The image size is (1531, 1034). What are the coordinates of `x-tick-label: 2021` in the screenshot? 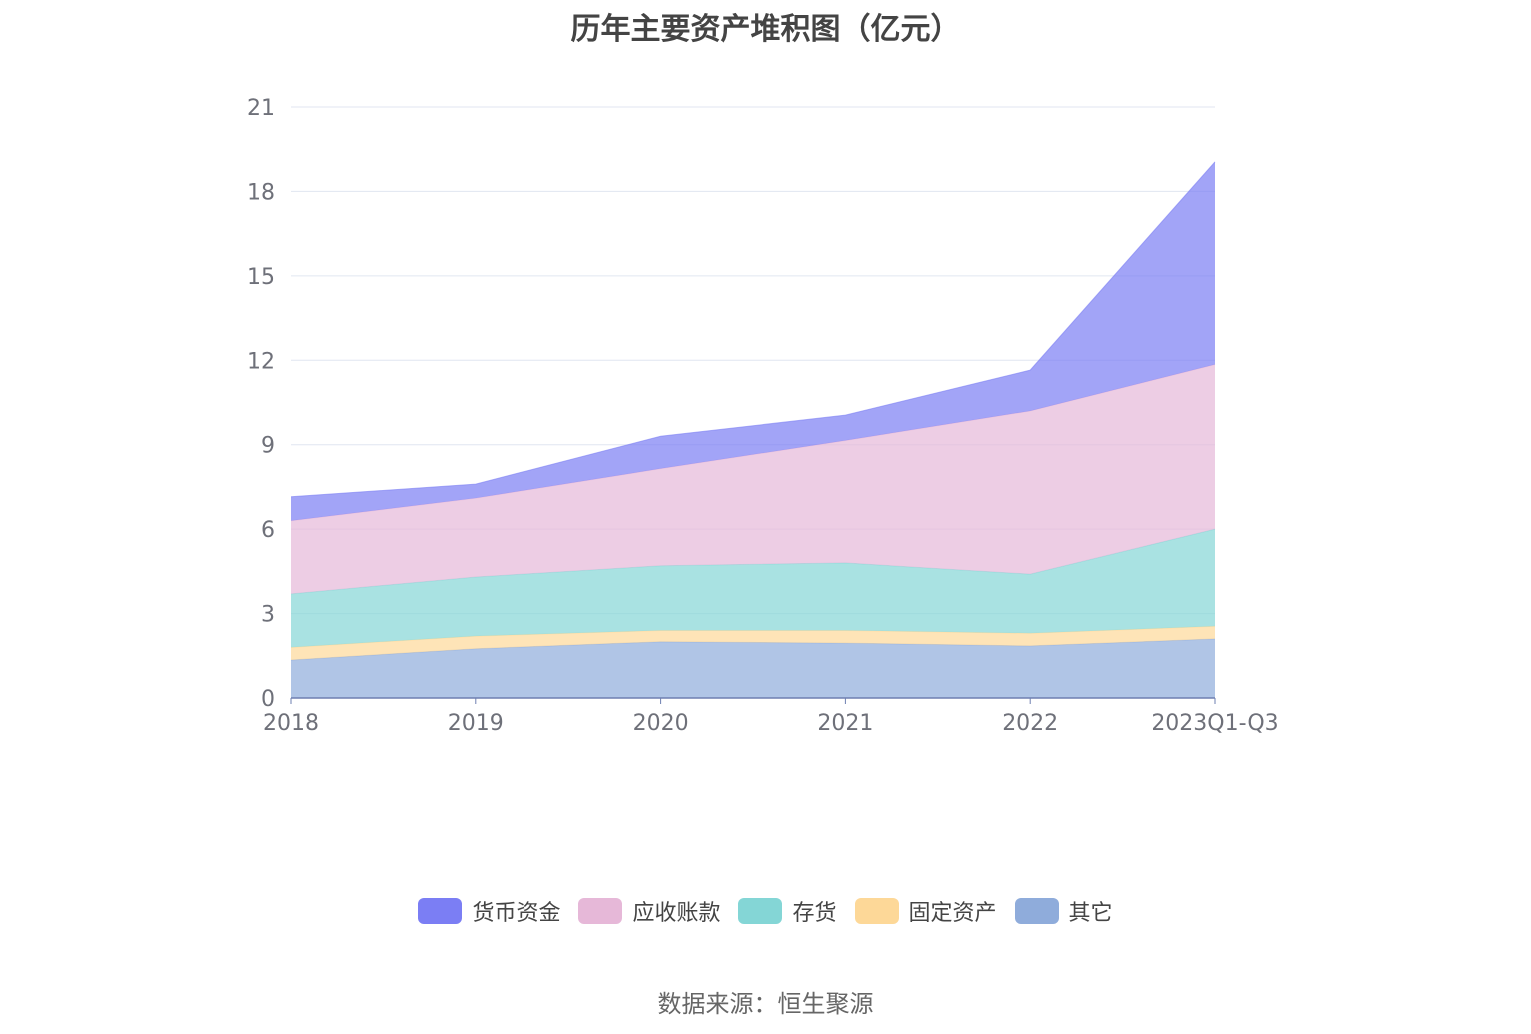 It's located at (845, 723).